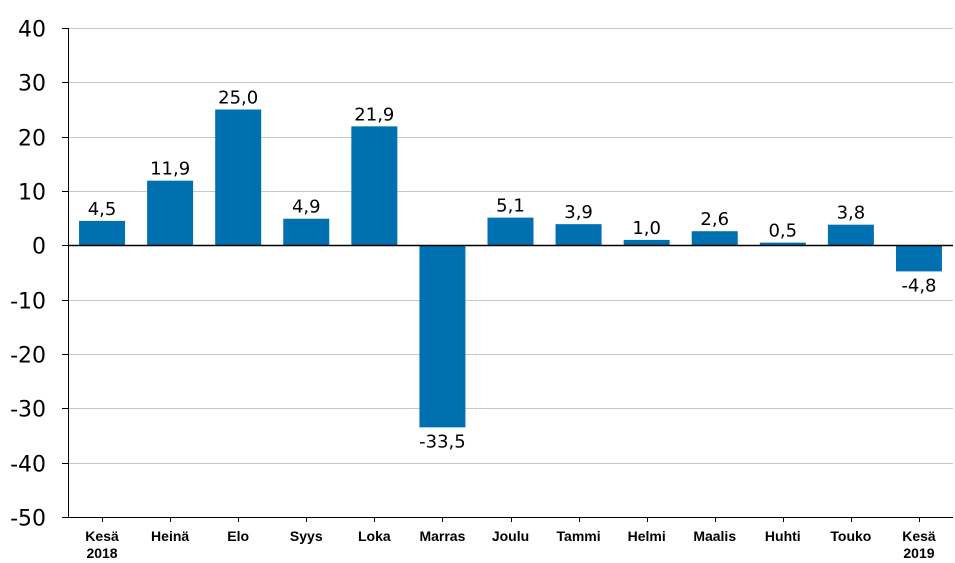 This screenshot has height=563, width=955. What do you see at coordinates (714, 219) in the screenshot?
I see `data-label: 2,6` at bounding box center [714, 219].